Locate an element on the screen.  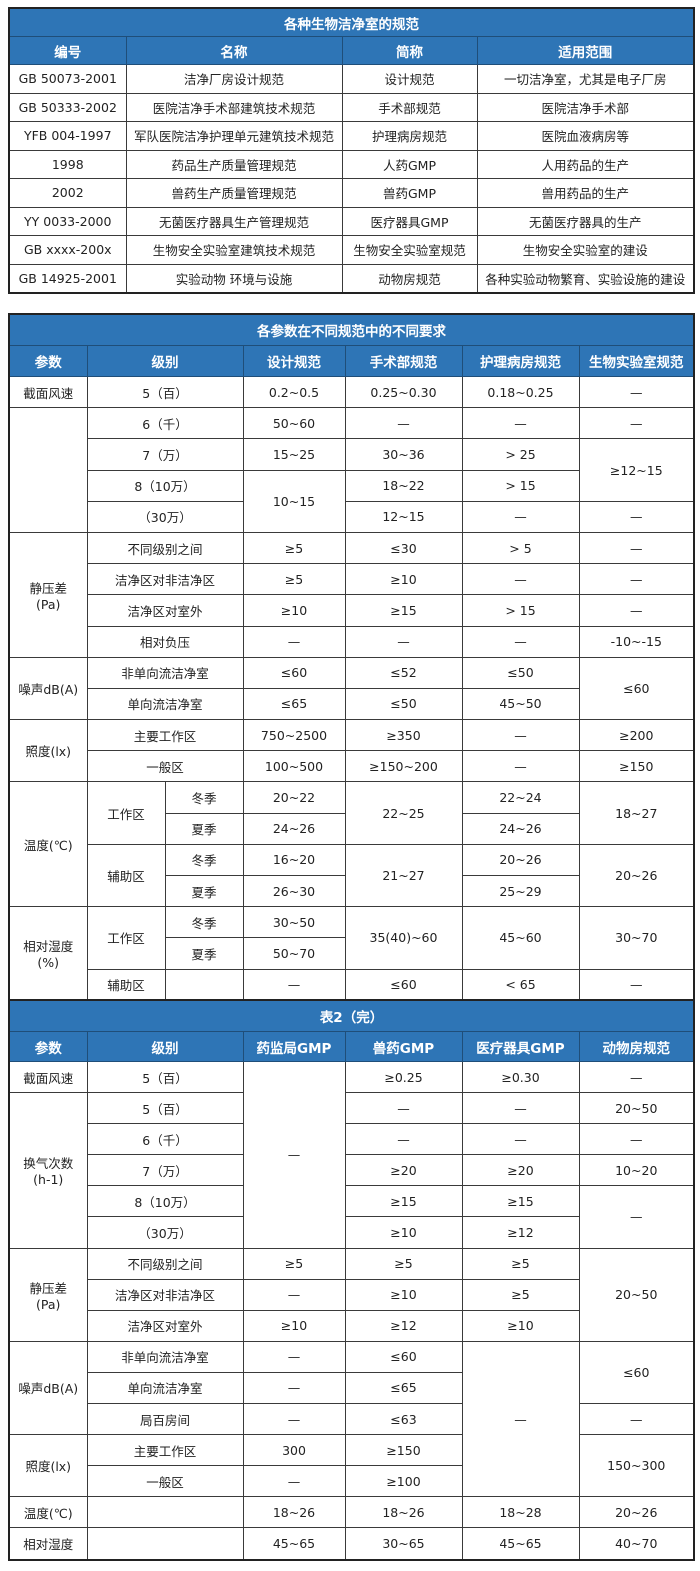
table-row: 夏季 24~26 24~26 is located at coordinates (351, 828).